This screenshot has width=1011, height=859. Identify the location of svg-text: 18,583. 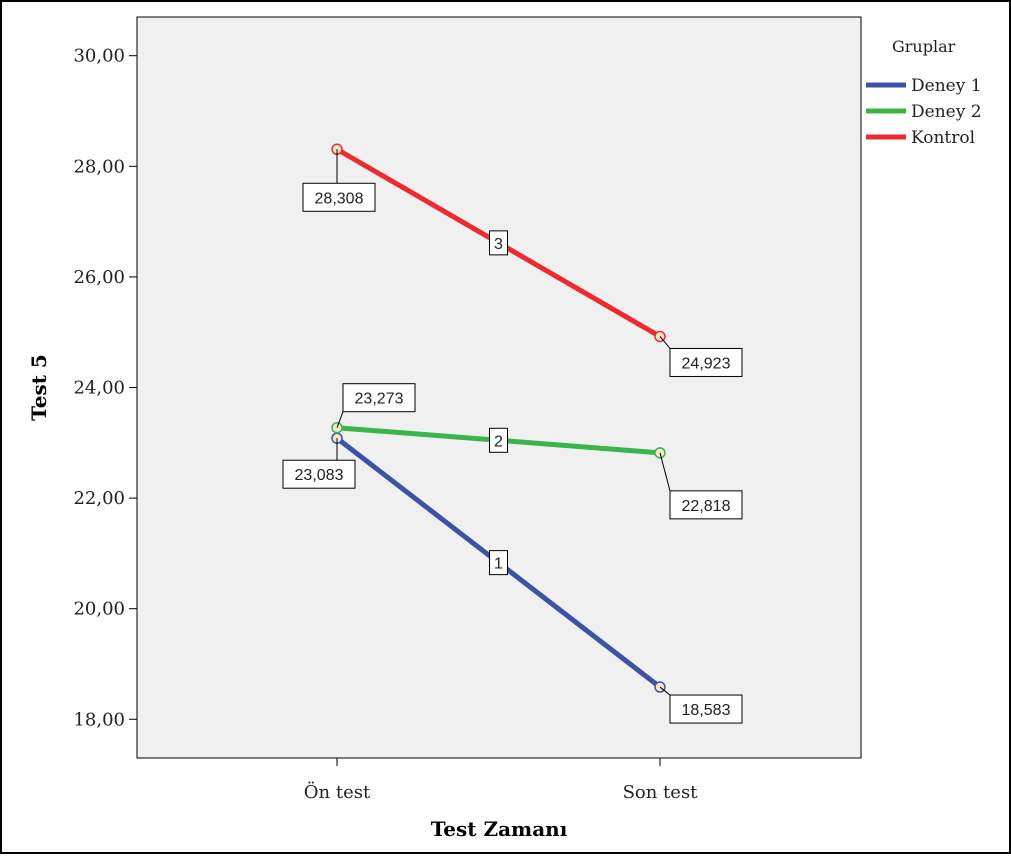
(706, 710).